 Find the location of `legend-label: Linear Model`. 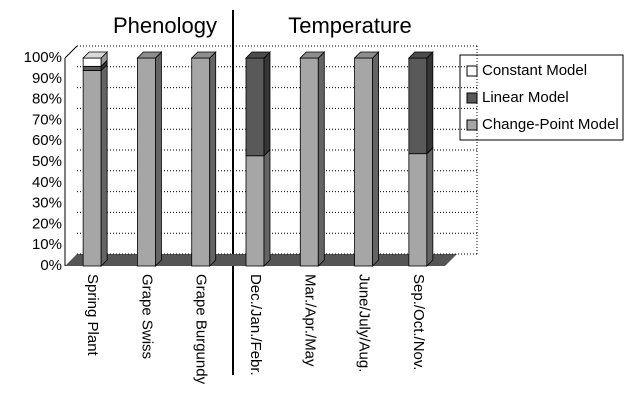

legend-label: Linear Model is located at coordinates (525, 97).